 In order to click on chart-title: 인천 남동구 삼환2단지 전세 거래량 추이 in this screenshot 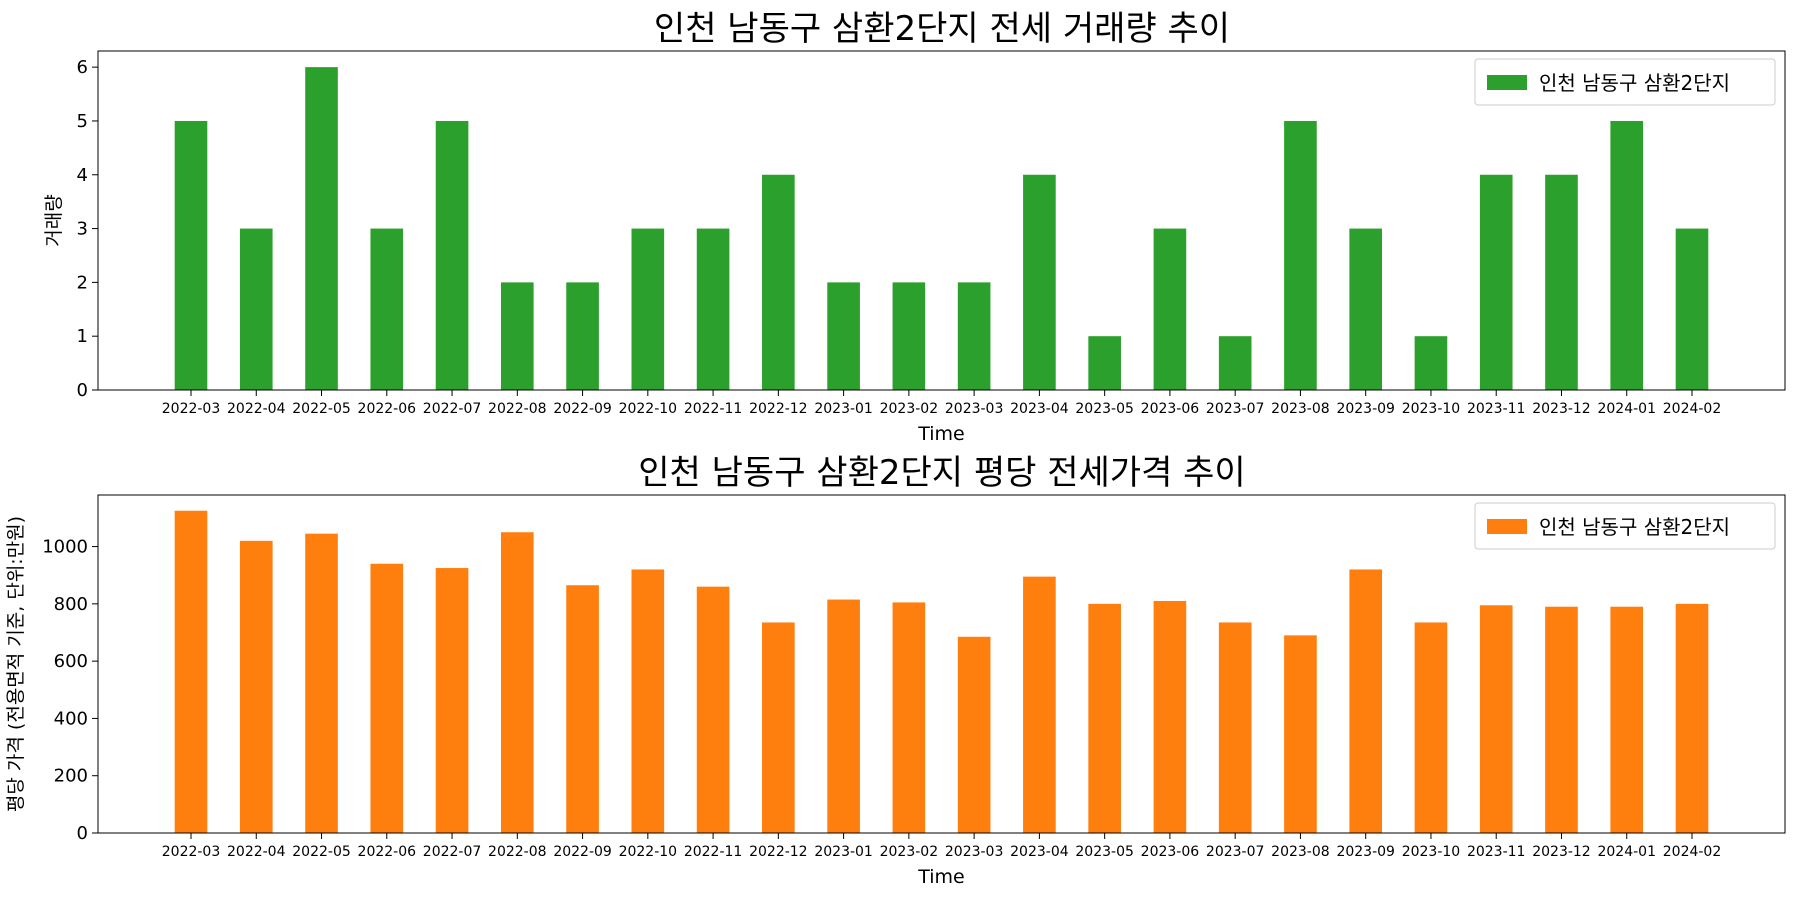, I will do `click(942, 29)`.